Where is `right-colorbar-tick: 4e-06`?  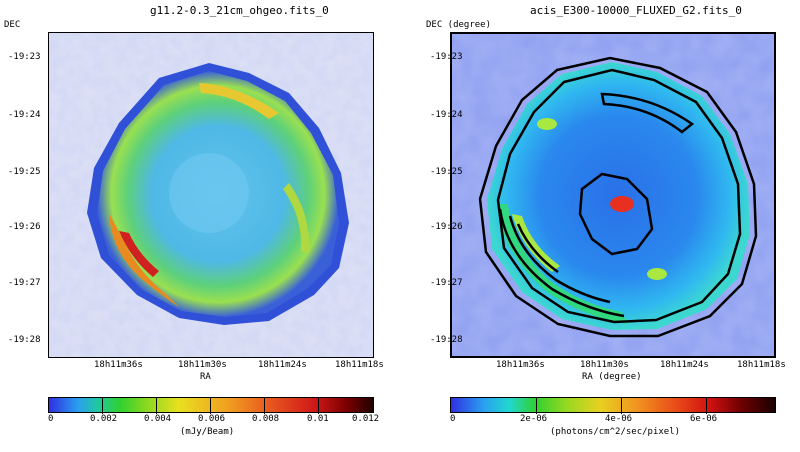
right-colorbar-tick: 4e-06 is located at coordinates (619, 419).